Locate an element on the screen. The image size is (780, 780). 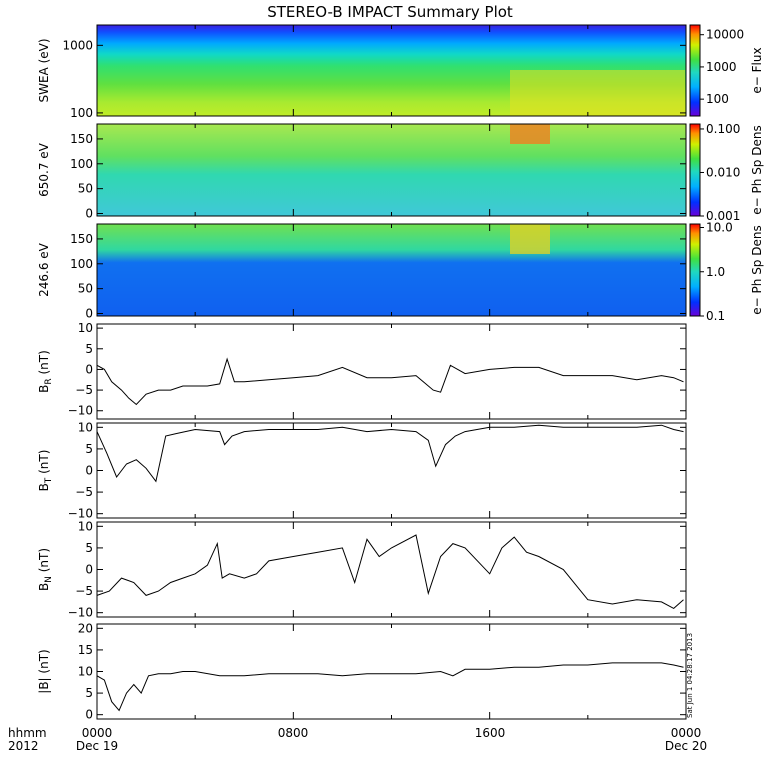
panel-swea-spectrogram: 100 1000 SWEA (eV) 100 1000 10000 e− Flux is located at coordinates (400, 72).